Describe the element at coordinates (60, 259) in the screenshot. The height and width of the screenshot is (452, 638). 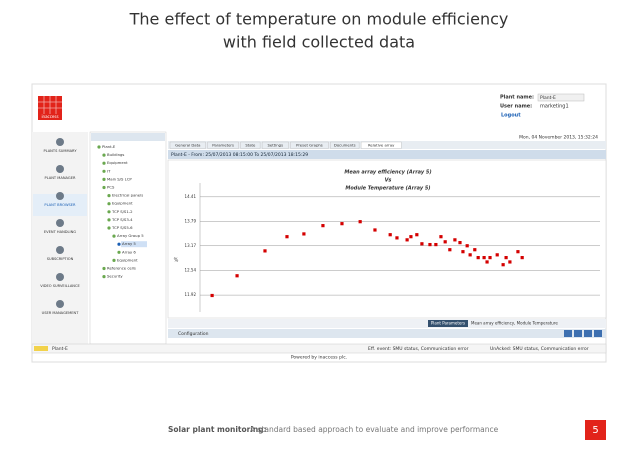
I see `nav-item: SUBSCRIPTION` at that location.